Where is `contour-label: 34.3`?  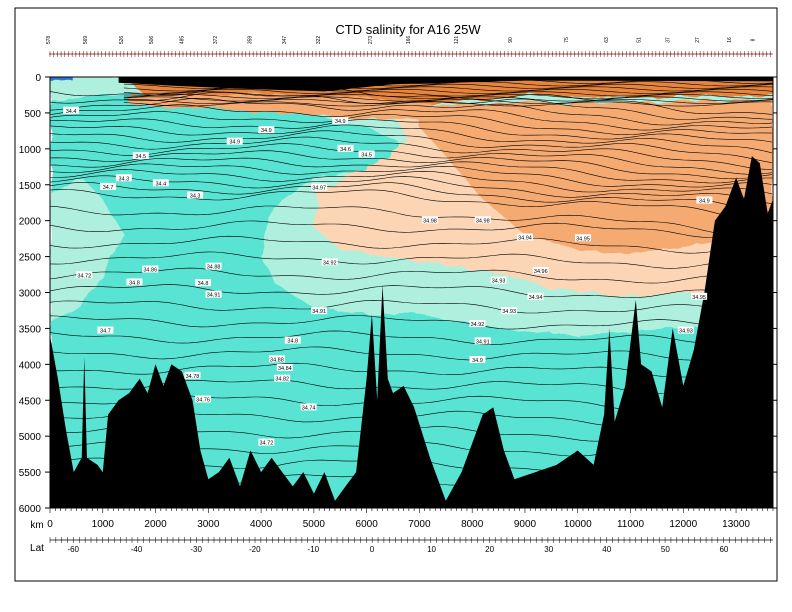 contour-label: 34.3 is located at coordinates (195, 197).